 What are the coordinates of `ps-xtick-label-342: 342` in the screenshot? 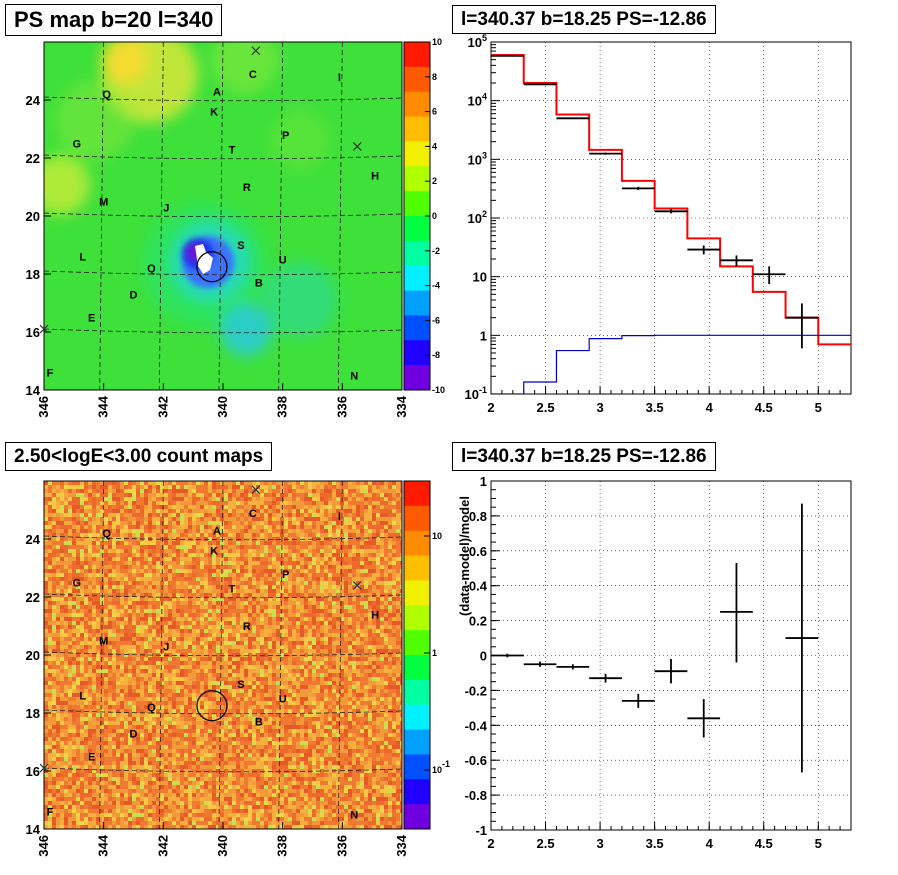 It's located at (162, 407).